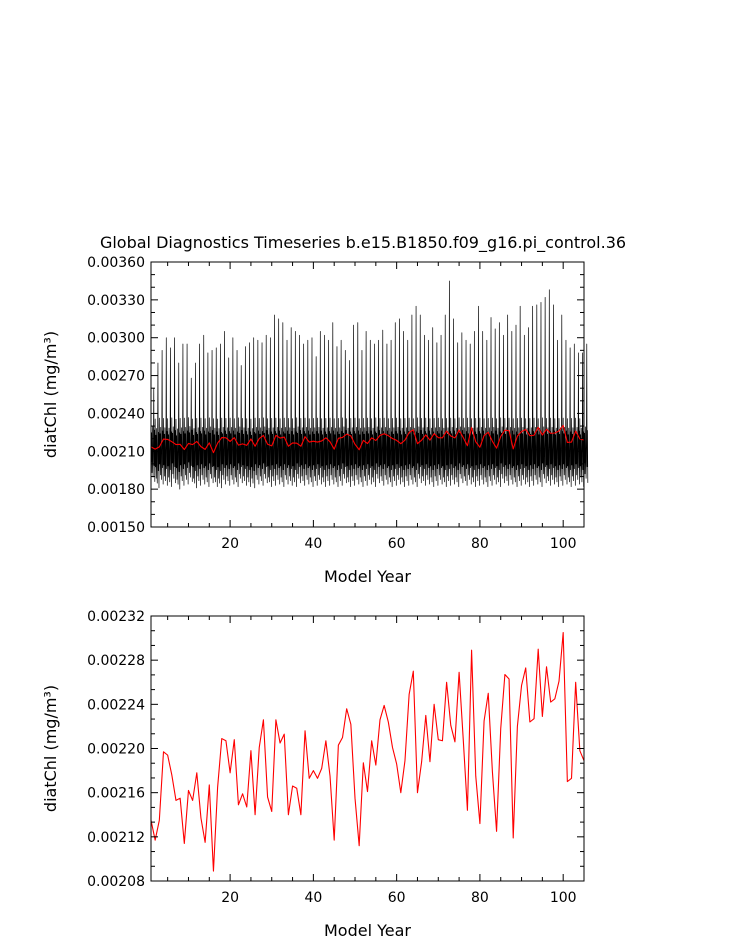  I want to click on y-tick-label: 0.00330, so click(116, 301).